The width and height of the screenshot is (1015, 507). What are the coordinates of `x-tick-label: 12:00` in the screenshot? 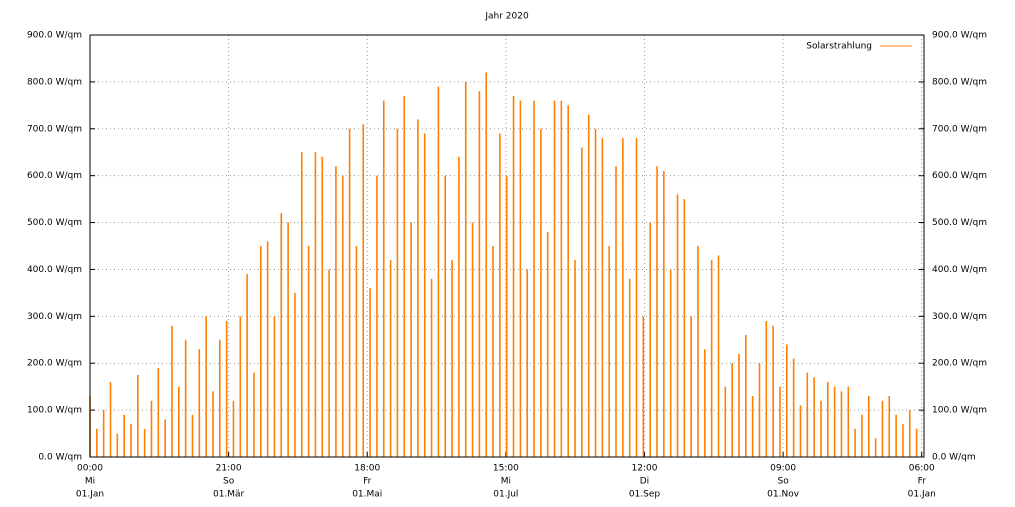 It's located at (645, 469).